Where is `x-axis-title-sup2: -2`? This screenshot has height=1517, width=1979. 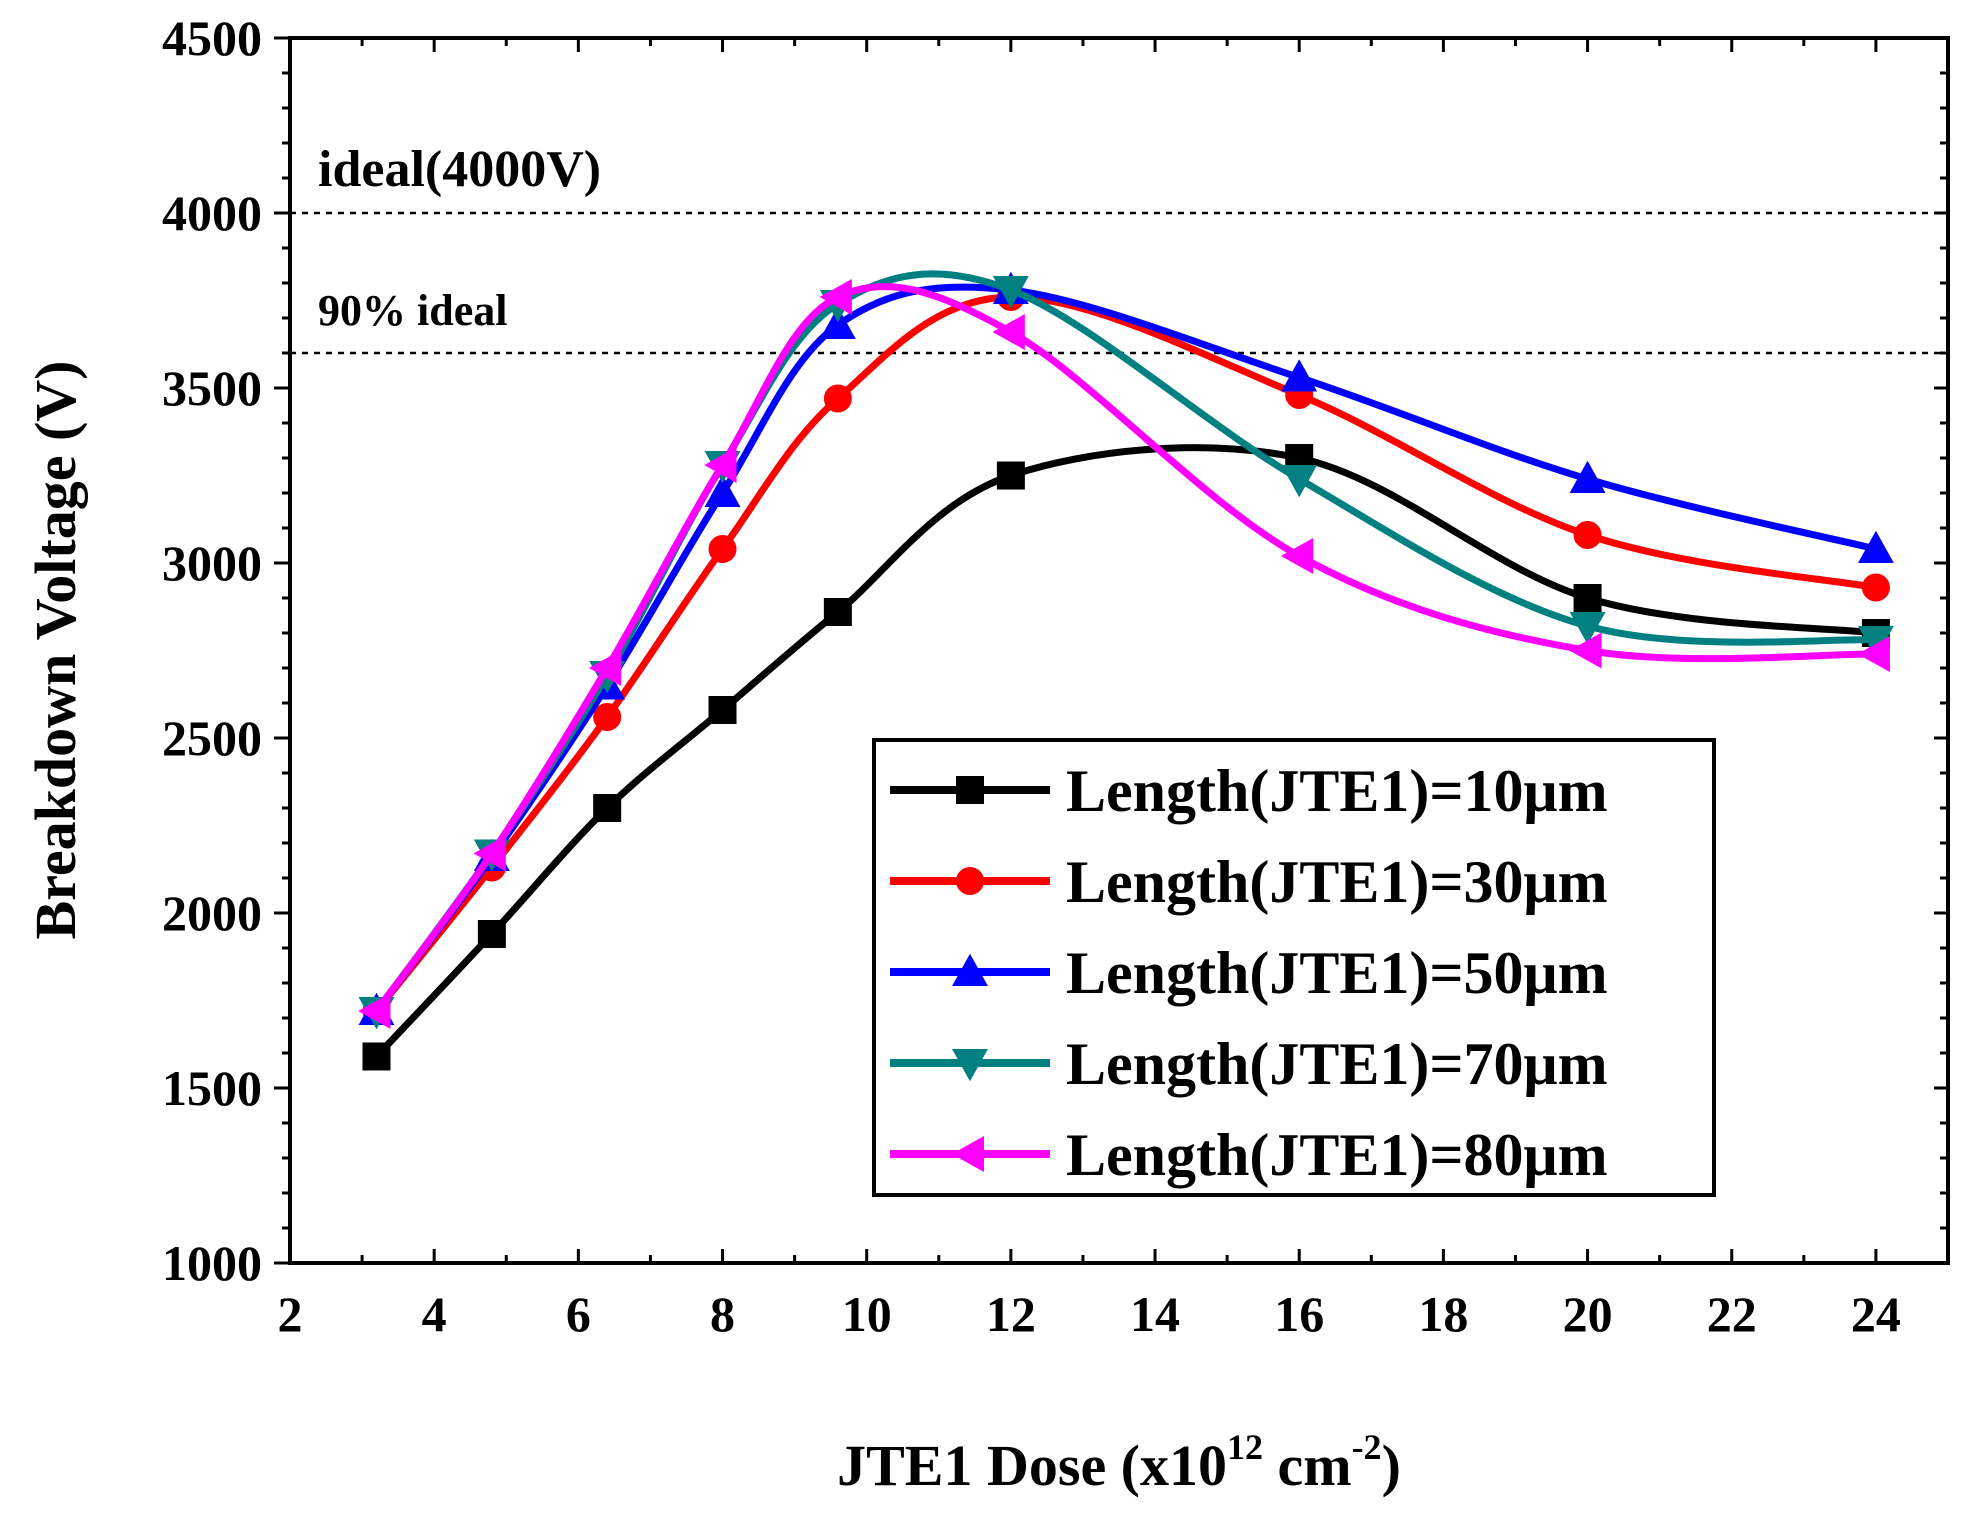
x-axis-title-sup2: -2 is located at coordinates (1367, 1447).